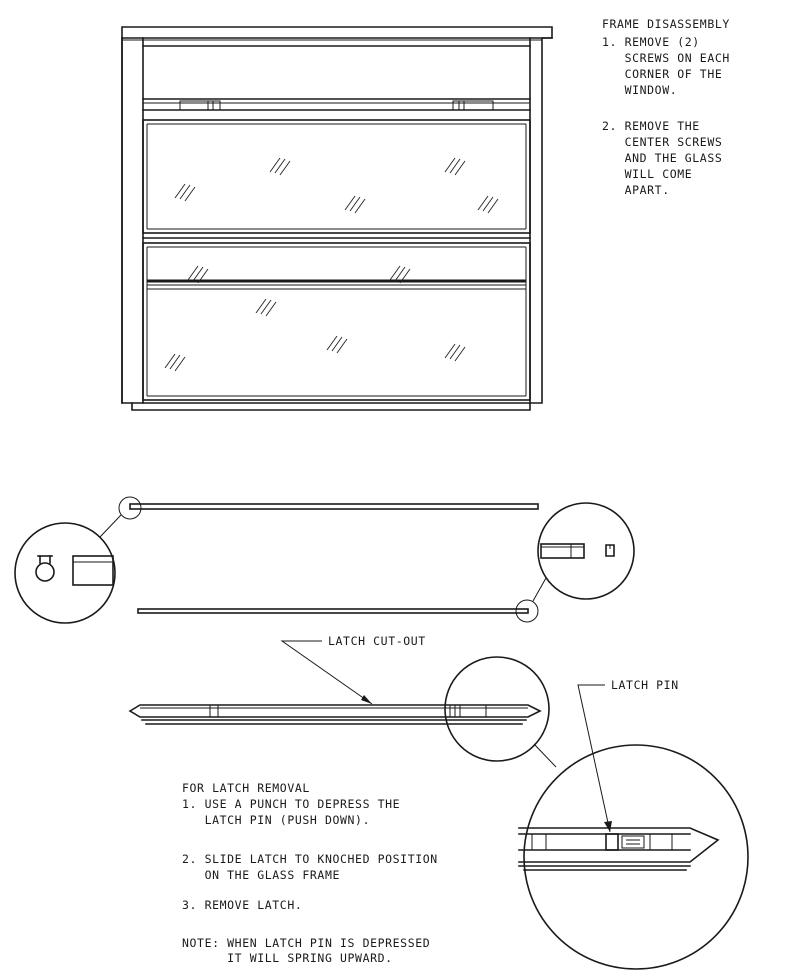  Describe the element at coordinates (666, 24) in the screenshot. I see `frame-disassembly-heading: FRAME DISASSEMBLY` at that location.